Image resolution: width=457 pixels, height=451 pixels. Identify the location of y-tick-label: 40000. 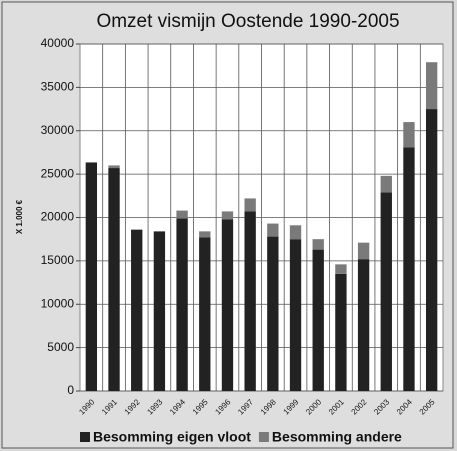
(58, 43).